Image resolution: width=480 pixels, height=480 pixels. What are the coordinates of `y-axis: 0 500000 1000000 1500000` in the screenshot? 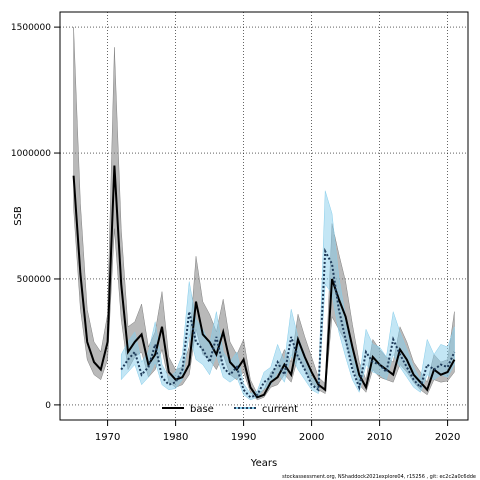 It's located at (35, 217).